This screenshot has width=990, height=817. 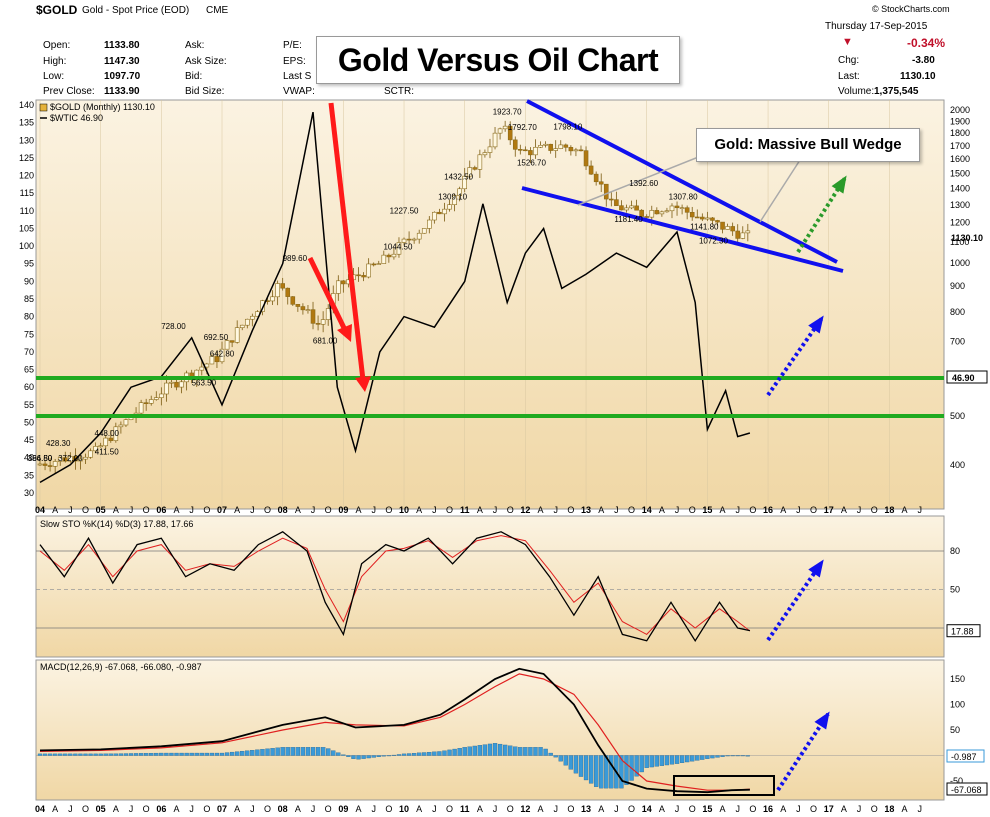 What do you see at coordinates (707, 510) in the screenshot?
I see `x-tick-label: 15` at bounding box center [707, 510].